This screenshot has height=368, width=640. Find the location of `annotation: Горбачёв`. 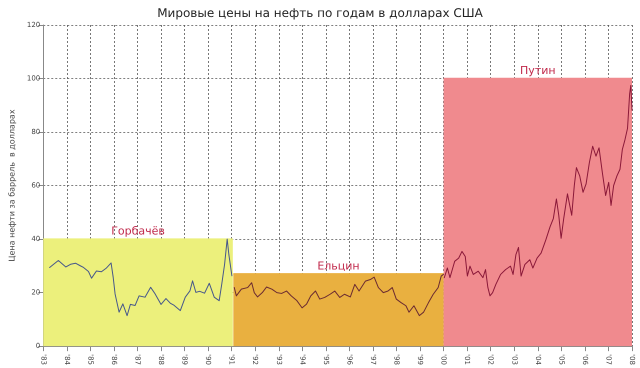

annotation: Горбачёв is located at coordinates (138, 231).